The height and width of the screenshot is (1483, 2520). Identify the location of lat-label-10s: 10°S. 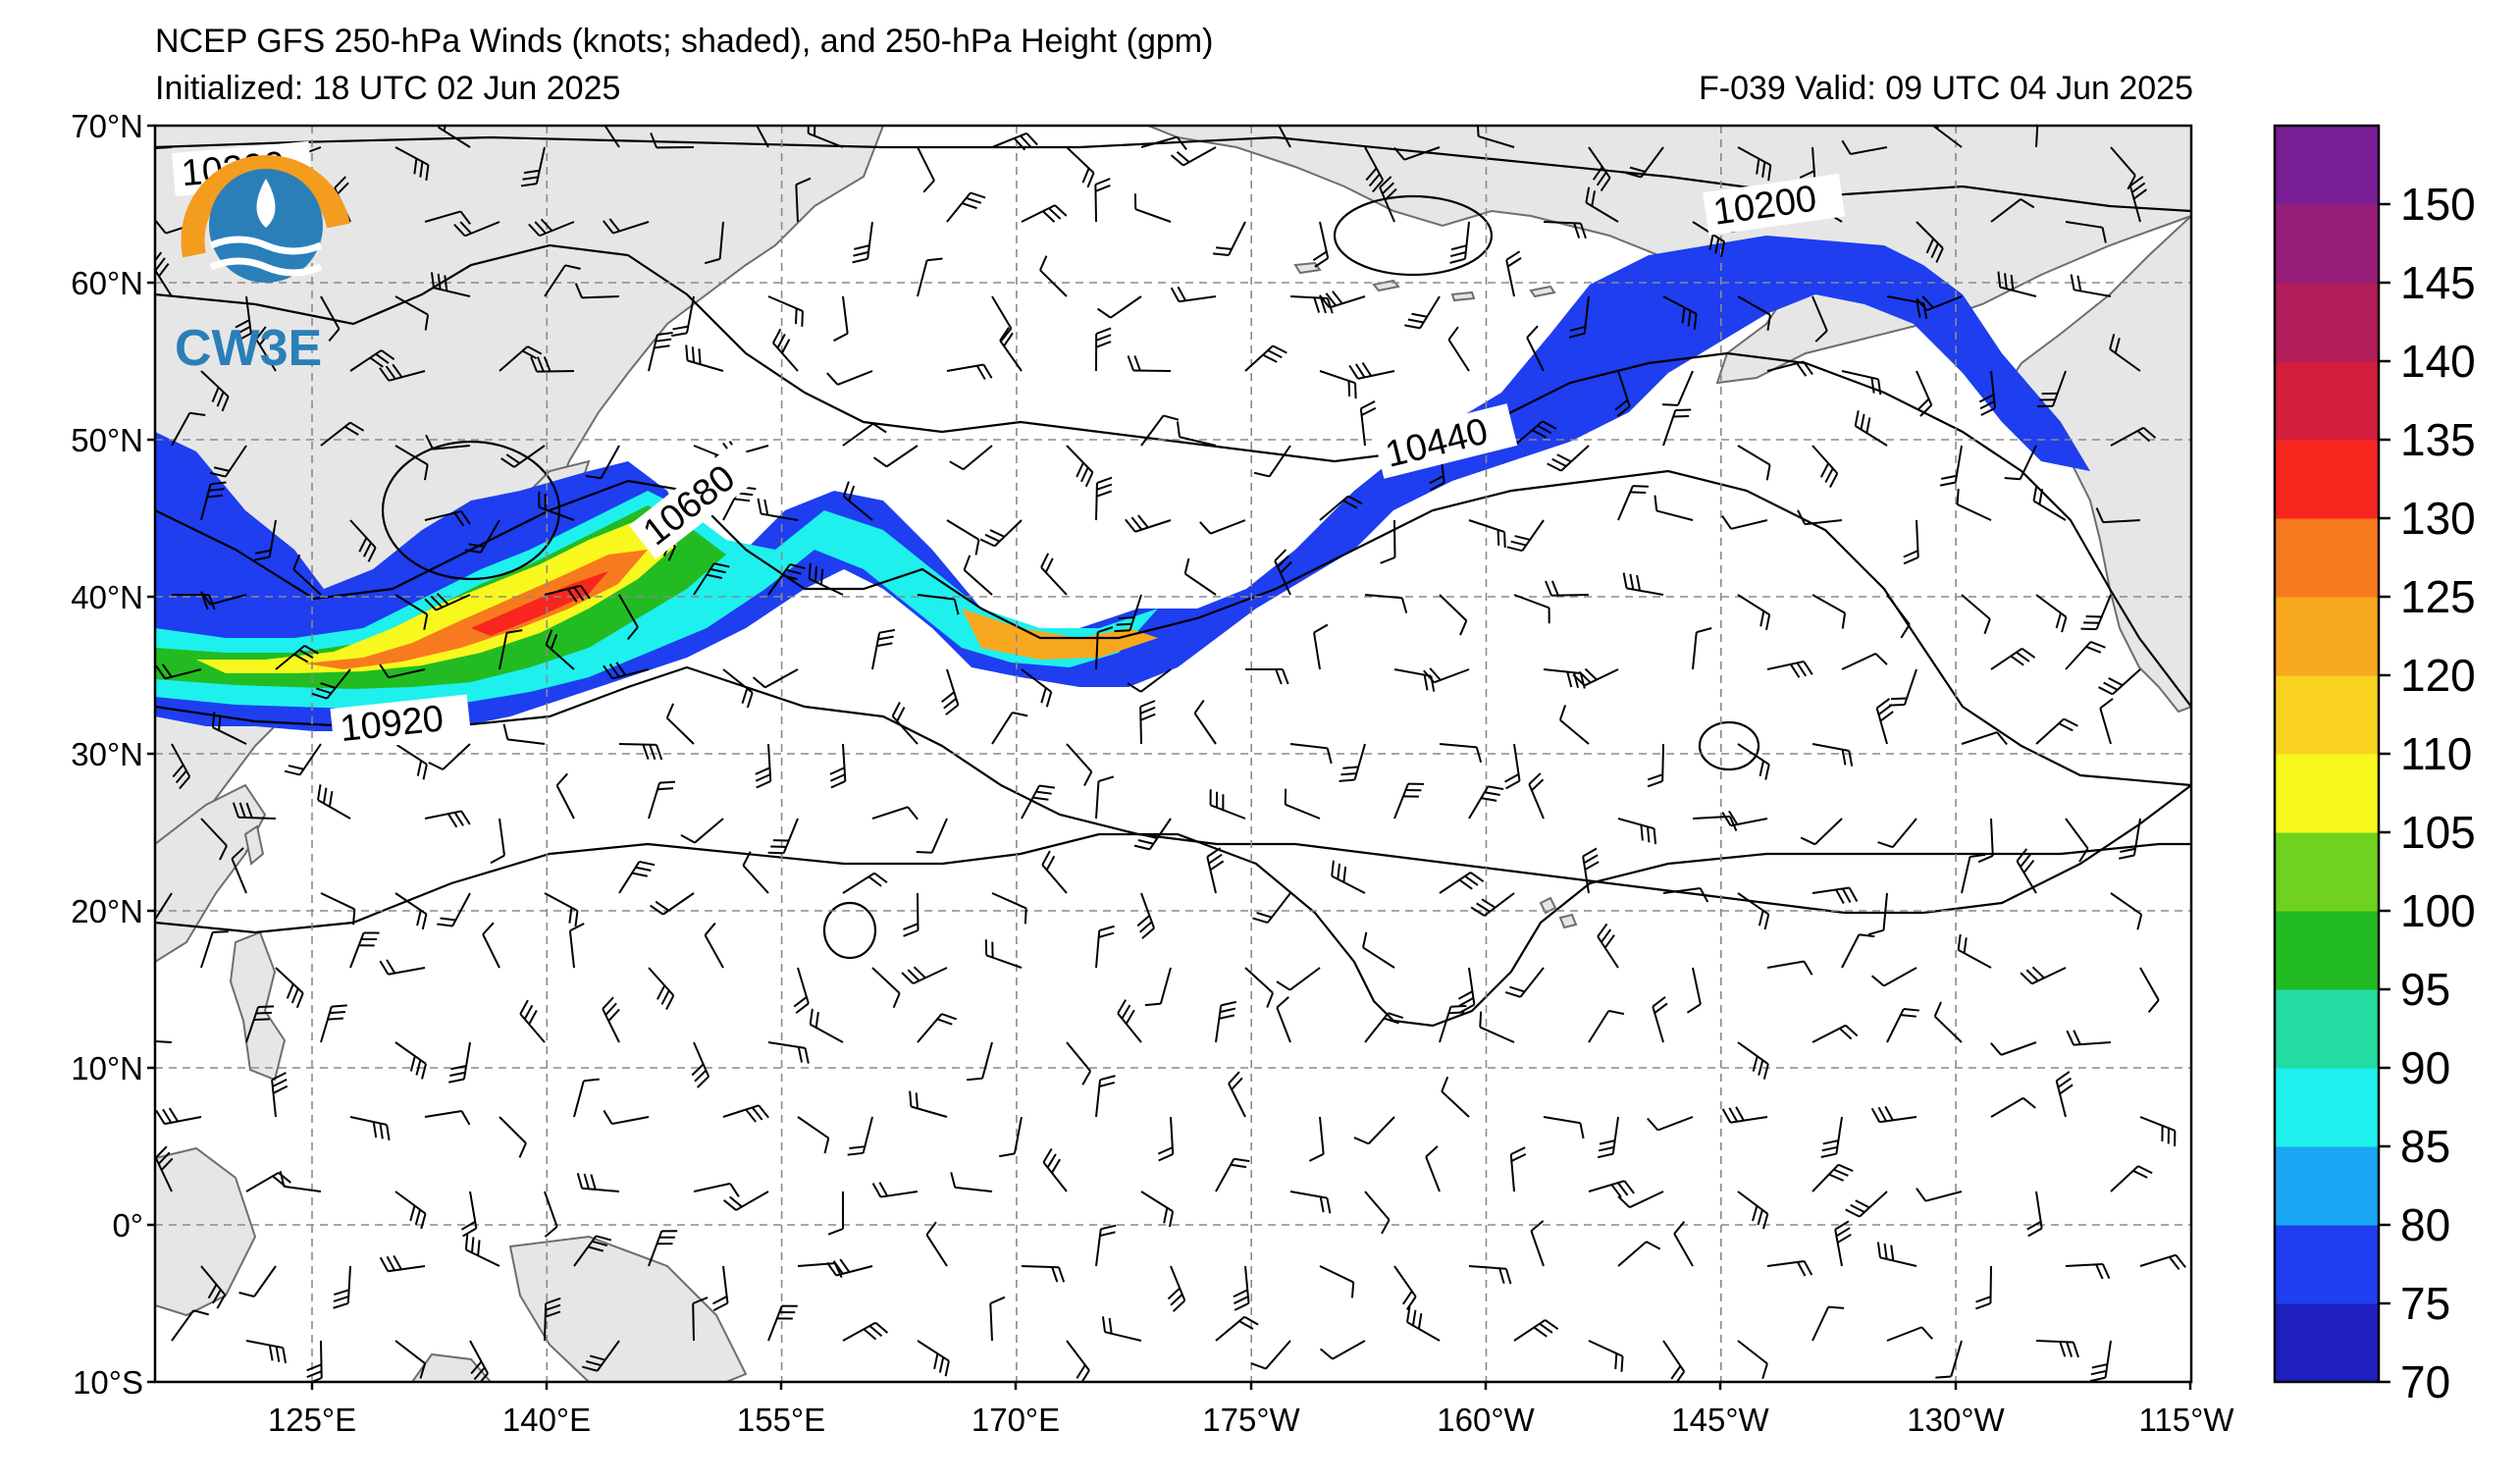
(108, 1383).